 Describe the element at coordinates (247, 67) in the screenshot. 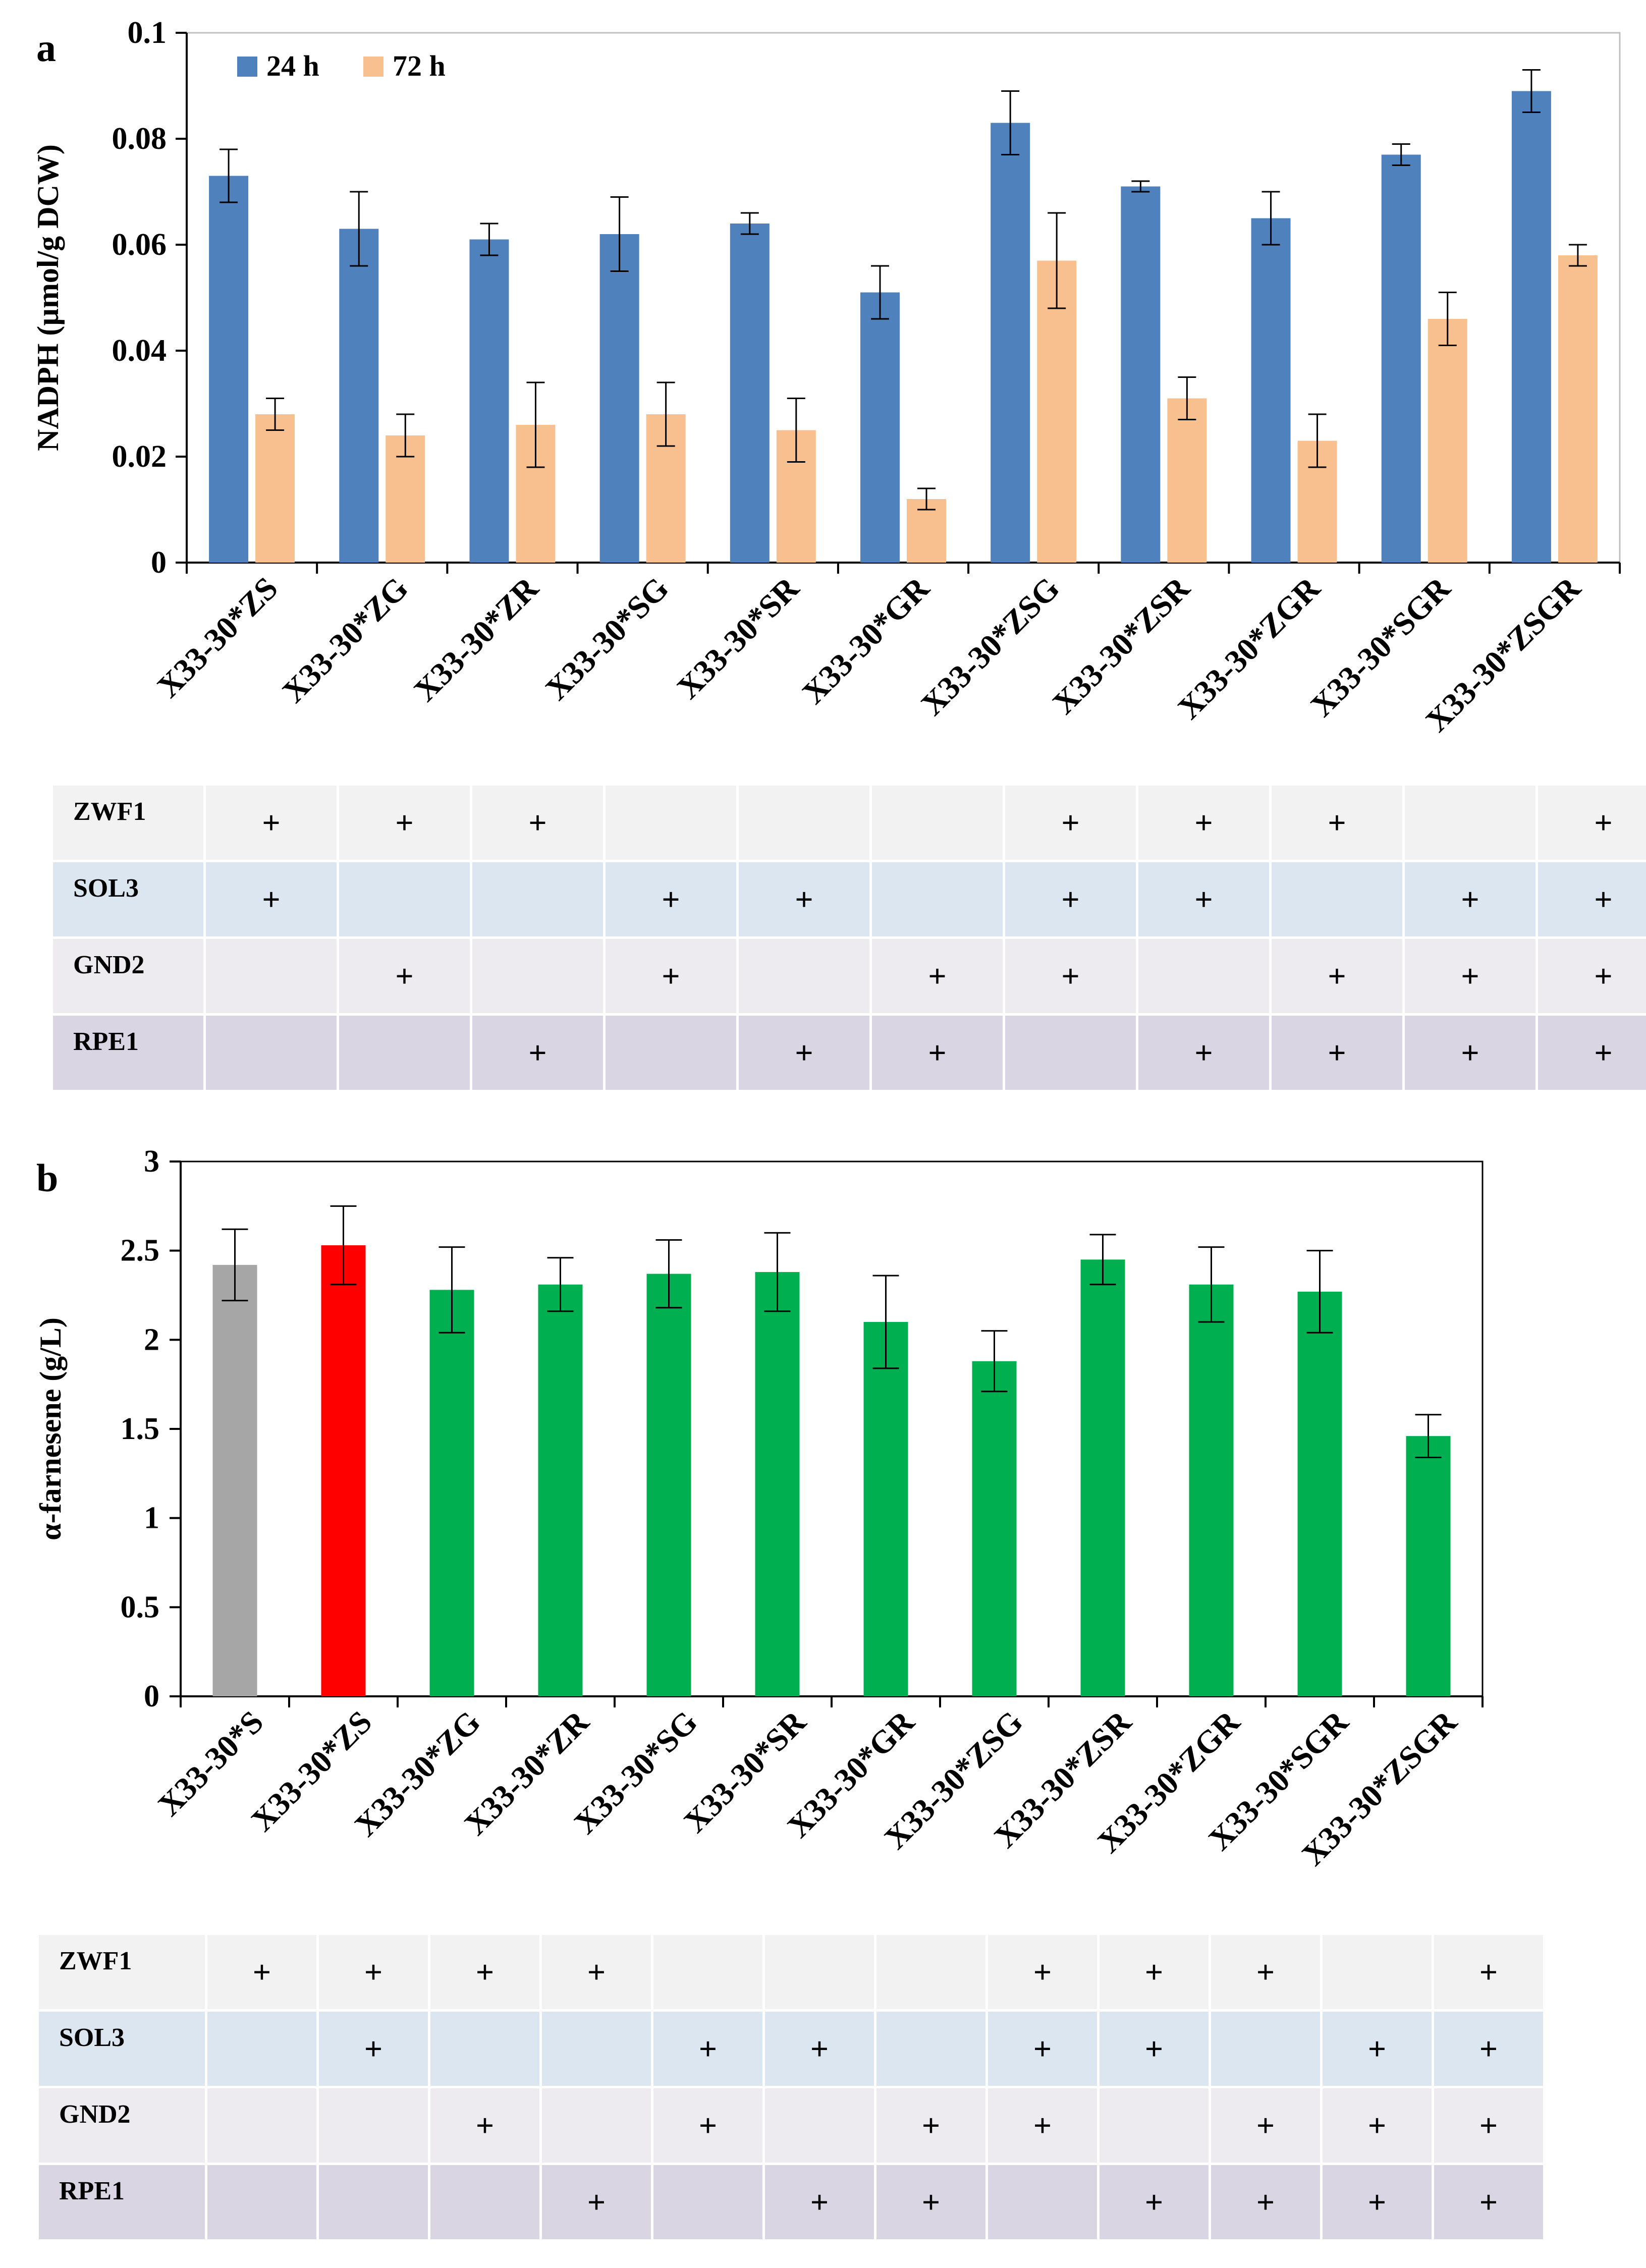

I see `legend-swatch-24h` at that location.